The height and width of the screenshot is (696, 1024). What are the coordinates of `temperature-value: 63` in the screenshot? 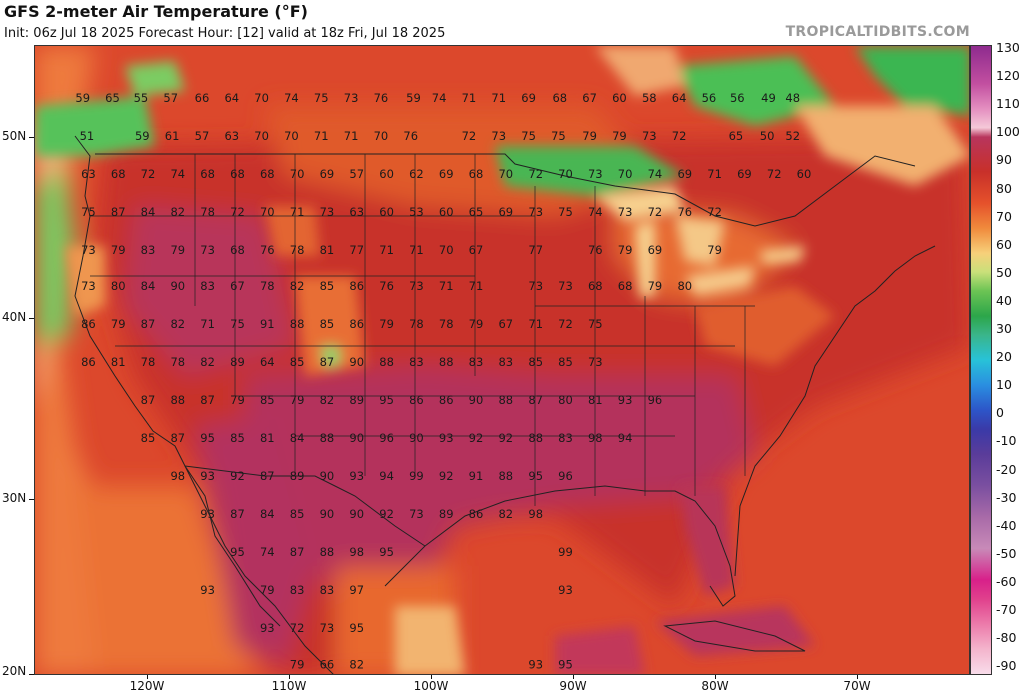 It's located at (88, 174).